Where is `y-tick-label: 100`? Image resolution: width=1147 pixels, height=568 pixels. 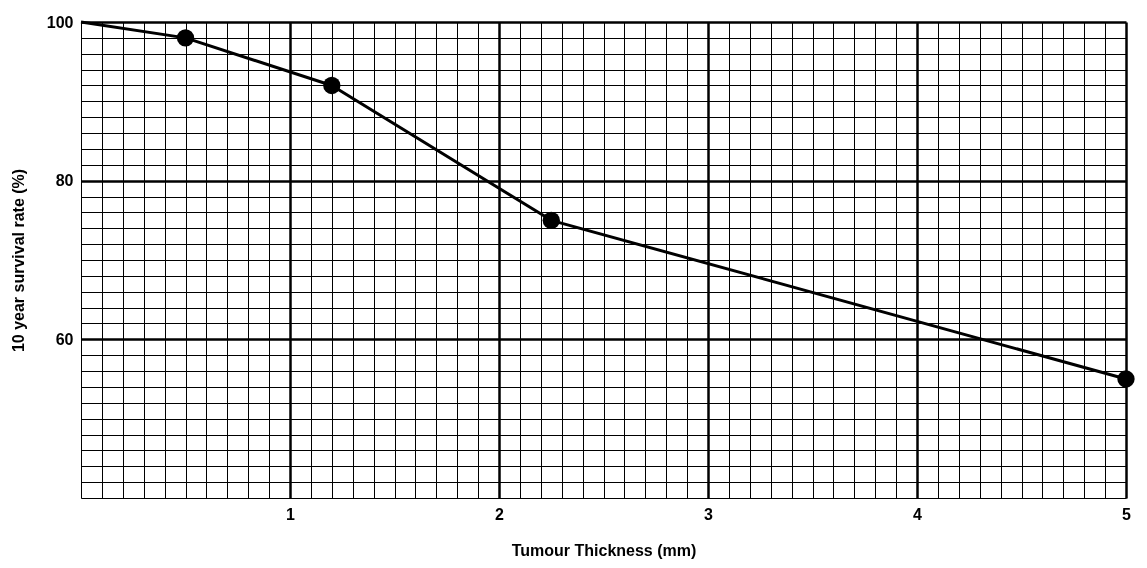
y-tick-label: 100 is located at coordinates (60, 22).